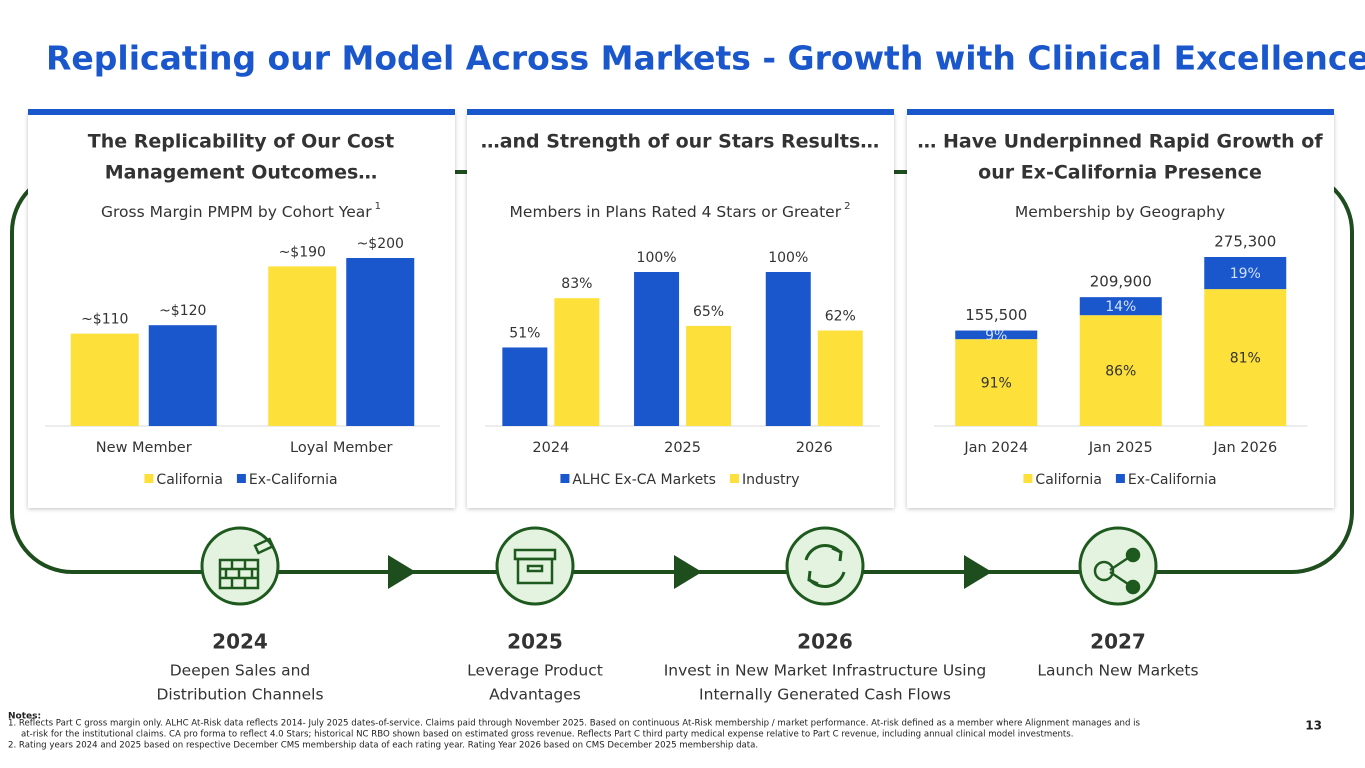 Image resolution: width=1365 pixels, height=768 pixels. I want to click on icon-bricks, so click(246, 563).